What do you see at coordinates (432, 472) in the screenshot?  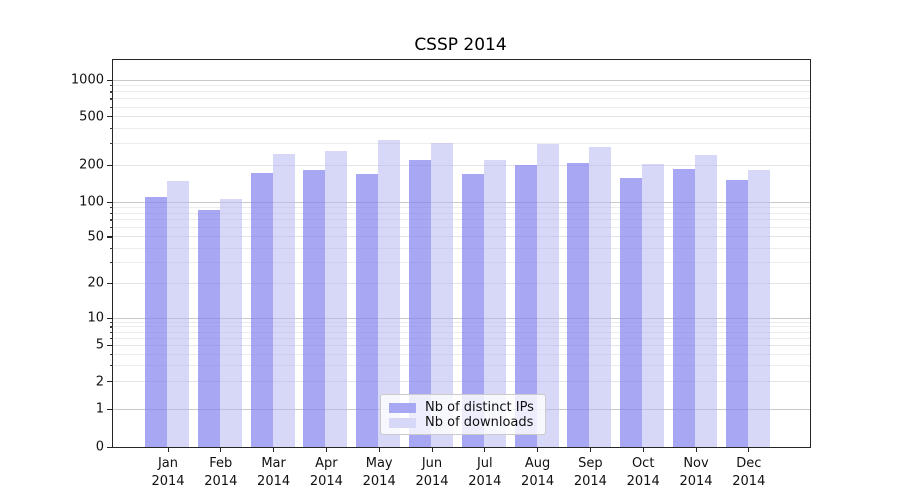 I see `x-tick-label: Jun 2014` at bounding box center [432, 472].